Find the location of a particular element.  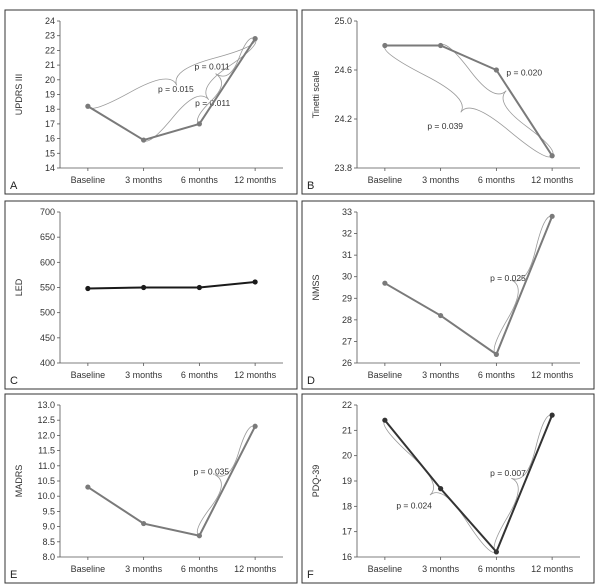

y-axis-label: Tinetti scale is located at coordinates (316, 95).